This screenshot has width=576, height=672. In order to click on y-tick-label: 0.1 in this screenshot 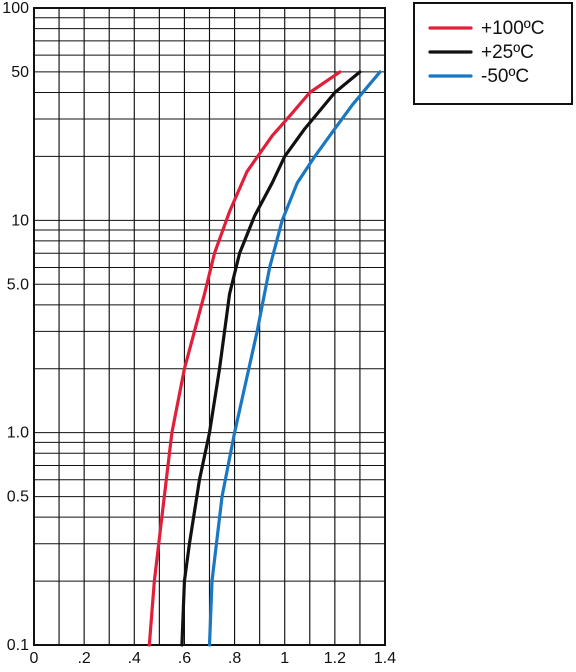, I will do `click(18, 645)`.